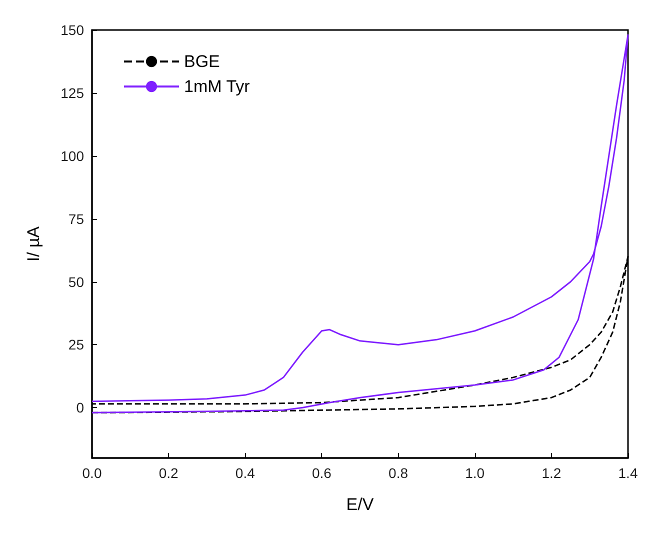  What do you see at coordinates (475, 473) in the screenshot?
I see `x-tick-label: 1.0` at bounding box center [475, 473].